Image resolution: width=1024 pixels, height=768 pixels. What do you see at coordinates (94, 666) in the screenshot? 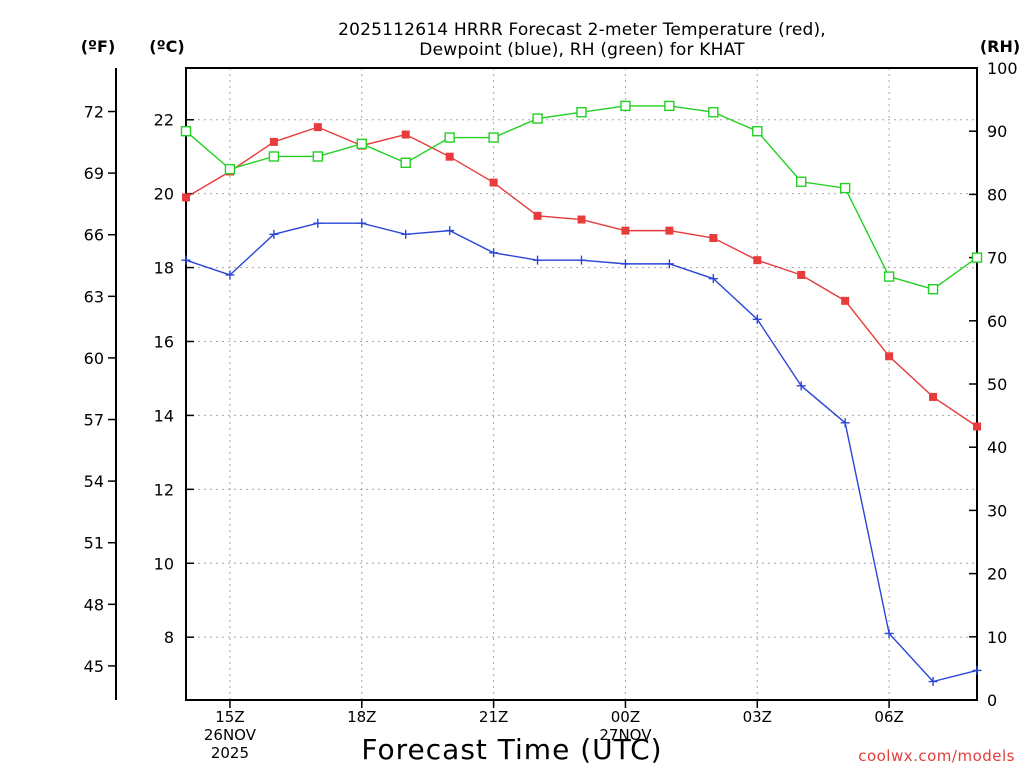
I see `fahrenheit-tick-label: 45` at bounding box center [94, 666].